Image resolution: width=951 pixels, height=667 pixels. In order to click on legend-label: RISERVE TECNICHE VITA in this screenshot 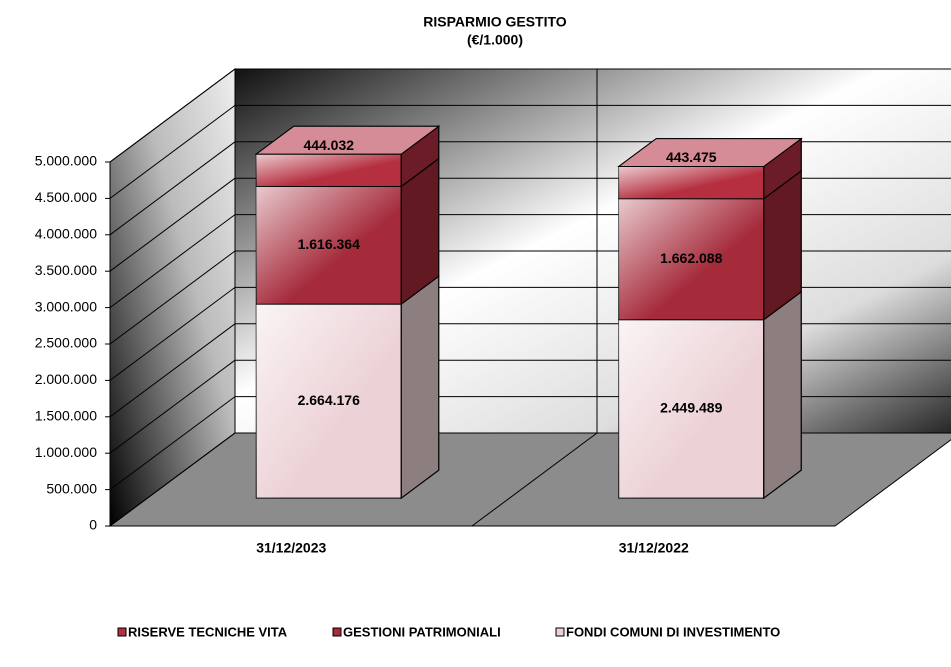, I will do `click(208, 631)`.